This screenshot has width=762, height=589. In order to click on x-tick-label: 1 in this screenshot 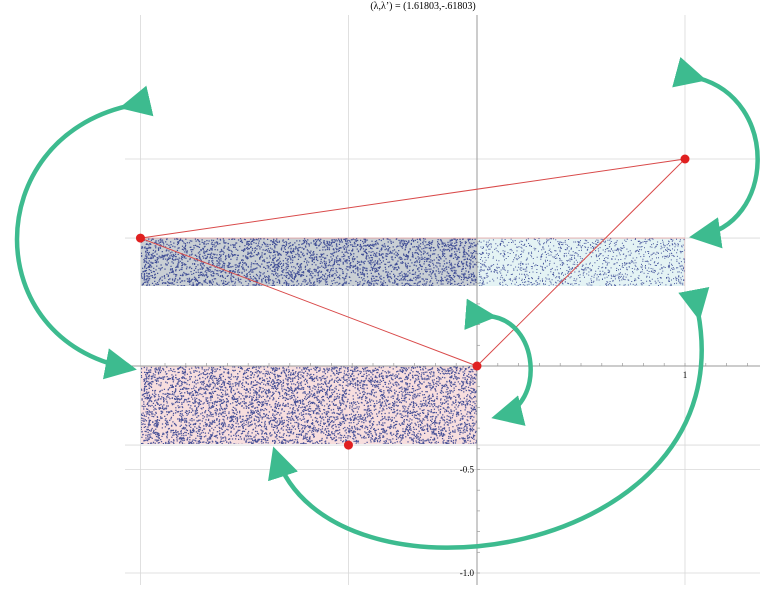, I will do `click(685, 375)`.